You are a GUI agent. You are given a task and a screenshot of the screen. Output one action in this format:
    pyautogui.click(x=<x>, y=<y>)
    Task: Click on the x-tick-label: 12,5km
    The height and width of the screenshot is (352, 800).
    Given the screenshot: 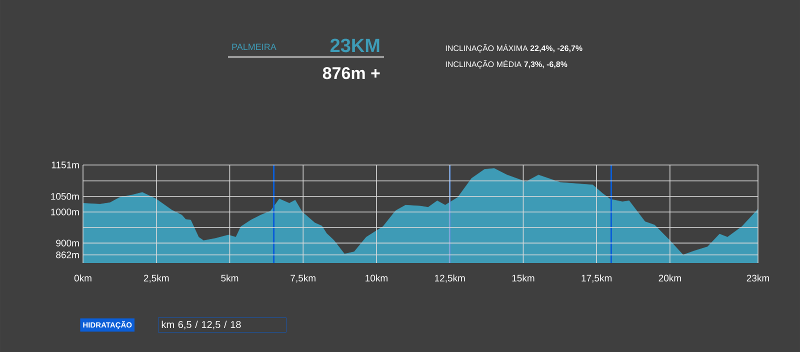 What is the action you would take?
    pyautogui.click(x=449, y=278)
    